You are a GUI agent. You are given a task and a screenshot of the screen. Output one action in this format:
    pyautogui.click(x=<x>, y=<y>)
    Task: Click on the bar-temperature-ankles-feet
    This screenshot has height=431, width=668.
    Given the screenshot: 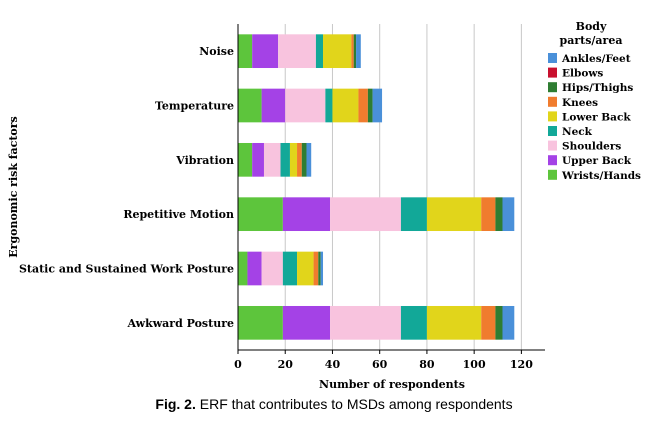 What is the action you would take?
    pyautogui.click(x=377, y=105)
    